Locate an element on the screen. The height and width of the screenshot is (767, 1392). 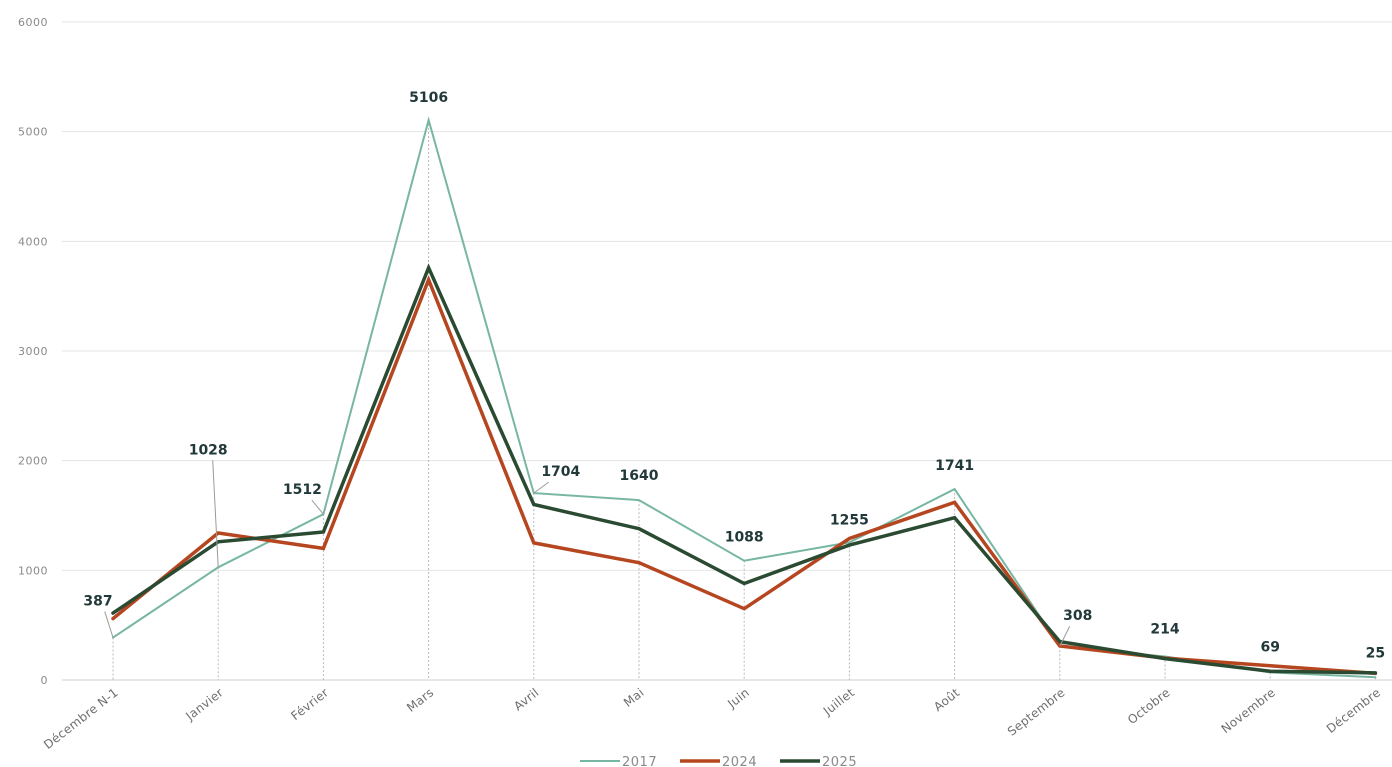
data-label-novembre: 69 is located at coordinates (1269, 647).